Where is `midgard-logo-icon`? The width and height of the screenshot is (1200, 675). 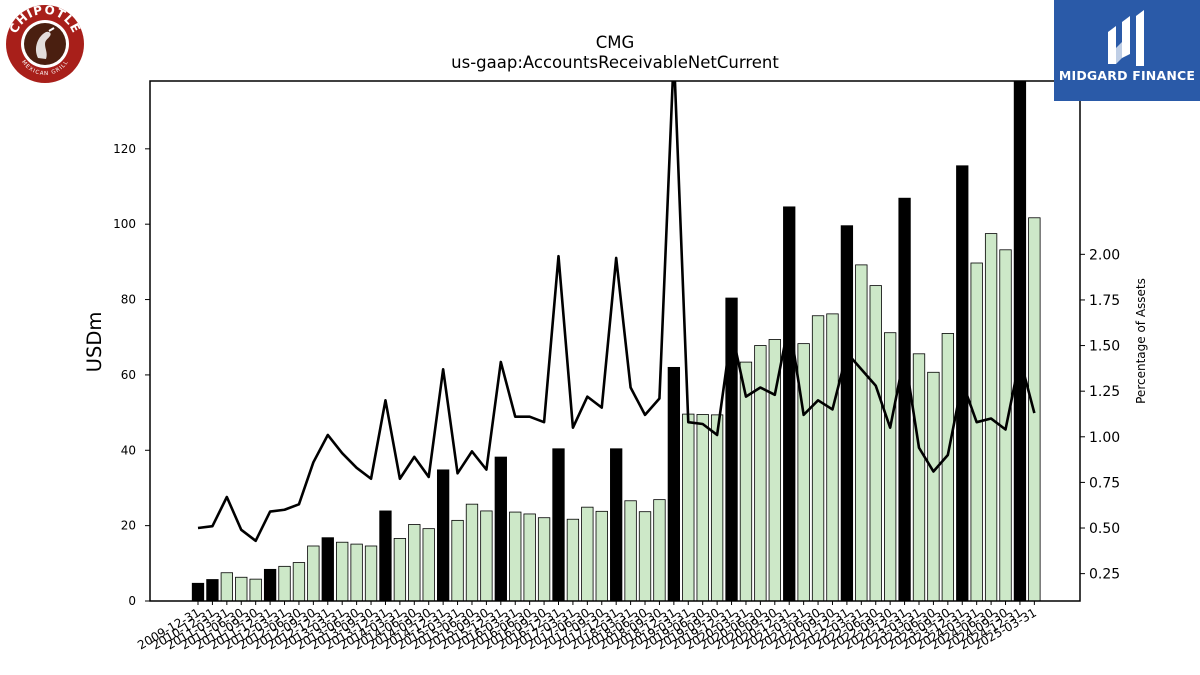
midgard-logo-icon is located at coordinates (1126, 38).